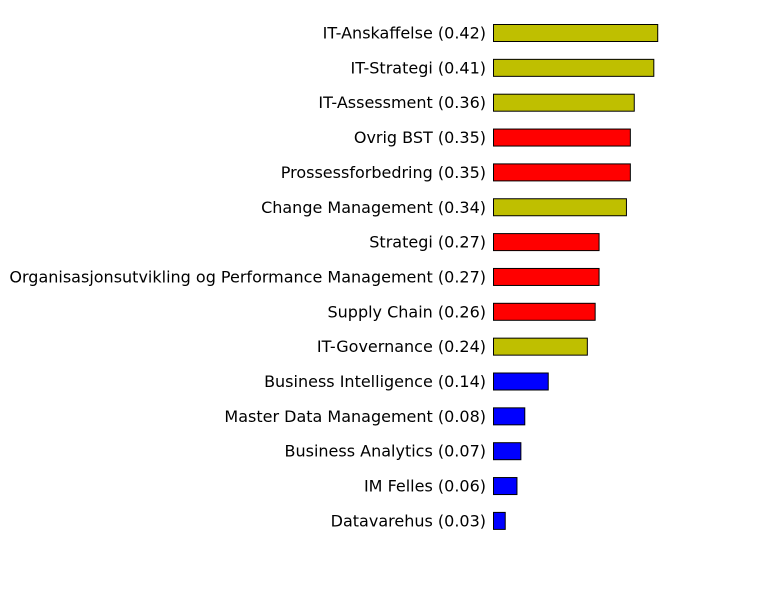  What do you see at coordinates (386, 451) in the screenshot?
I see `category-label: Business Analytics (0.07)` at bounding box center [386, 451].